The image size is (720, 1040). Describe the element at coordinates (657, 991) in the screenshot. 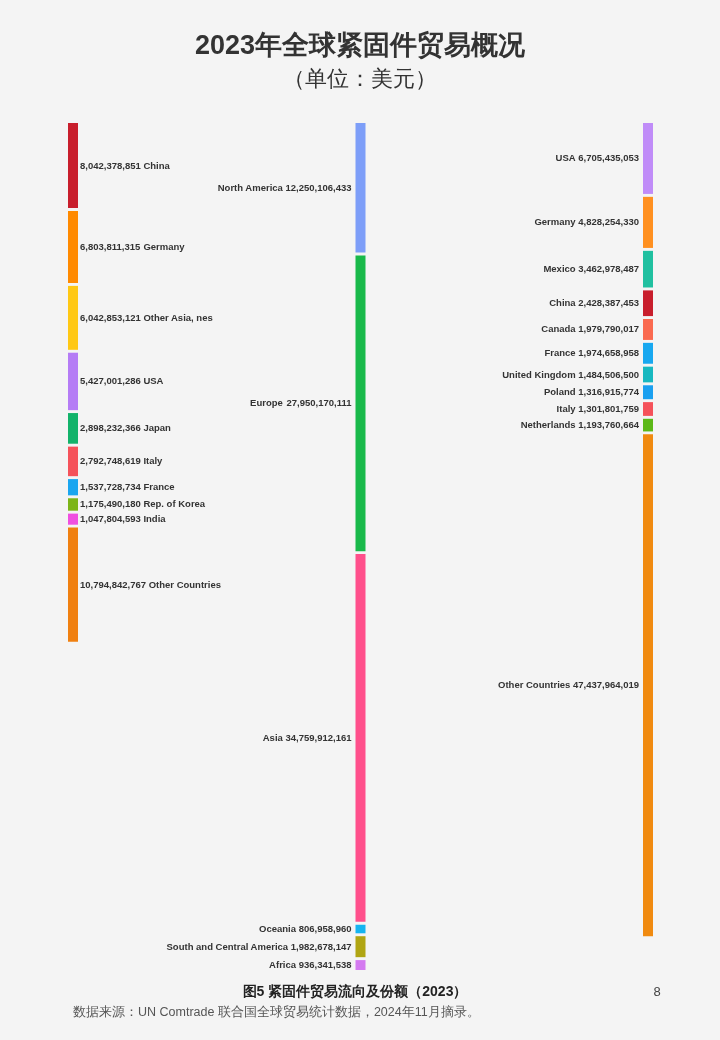

I see `text: 8` at that location.